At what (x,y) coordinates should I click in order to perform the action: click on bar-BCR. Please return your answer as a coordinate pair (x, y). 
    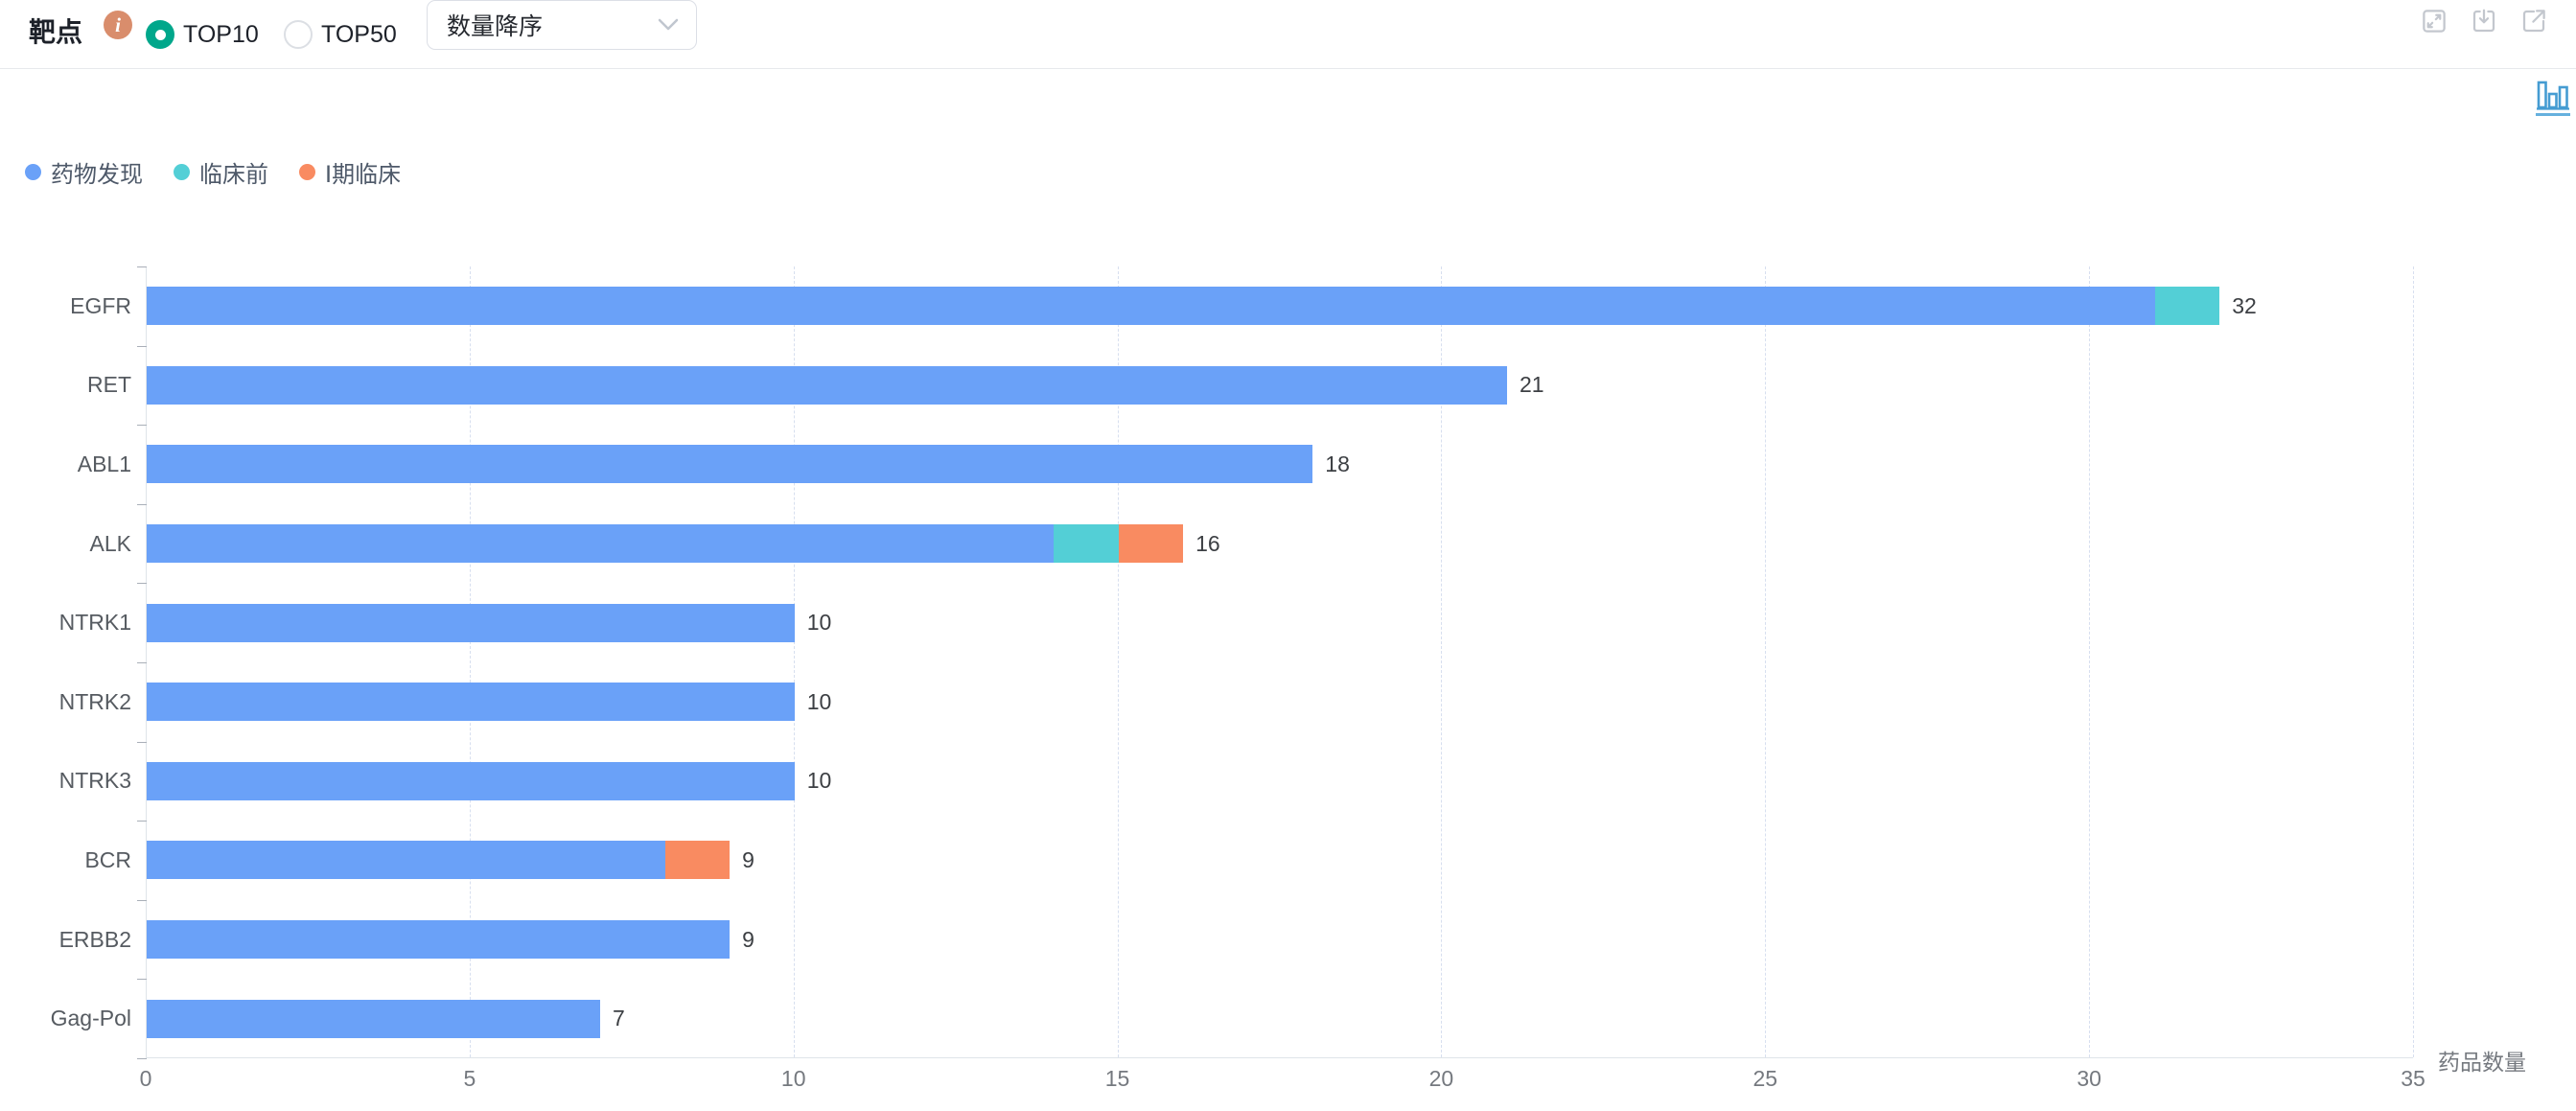
    Looking at the image, I should click on (439, 860).